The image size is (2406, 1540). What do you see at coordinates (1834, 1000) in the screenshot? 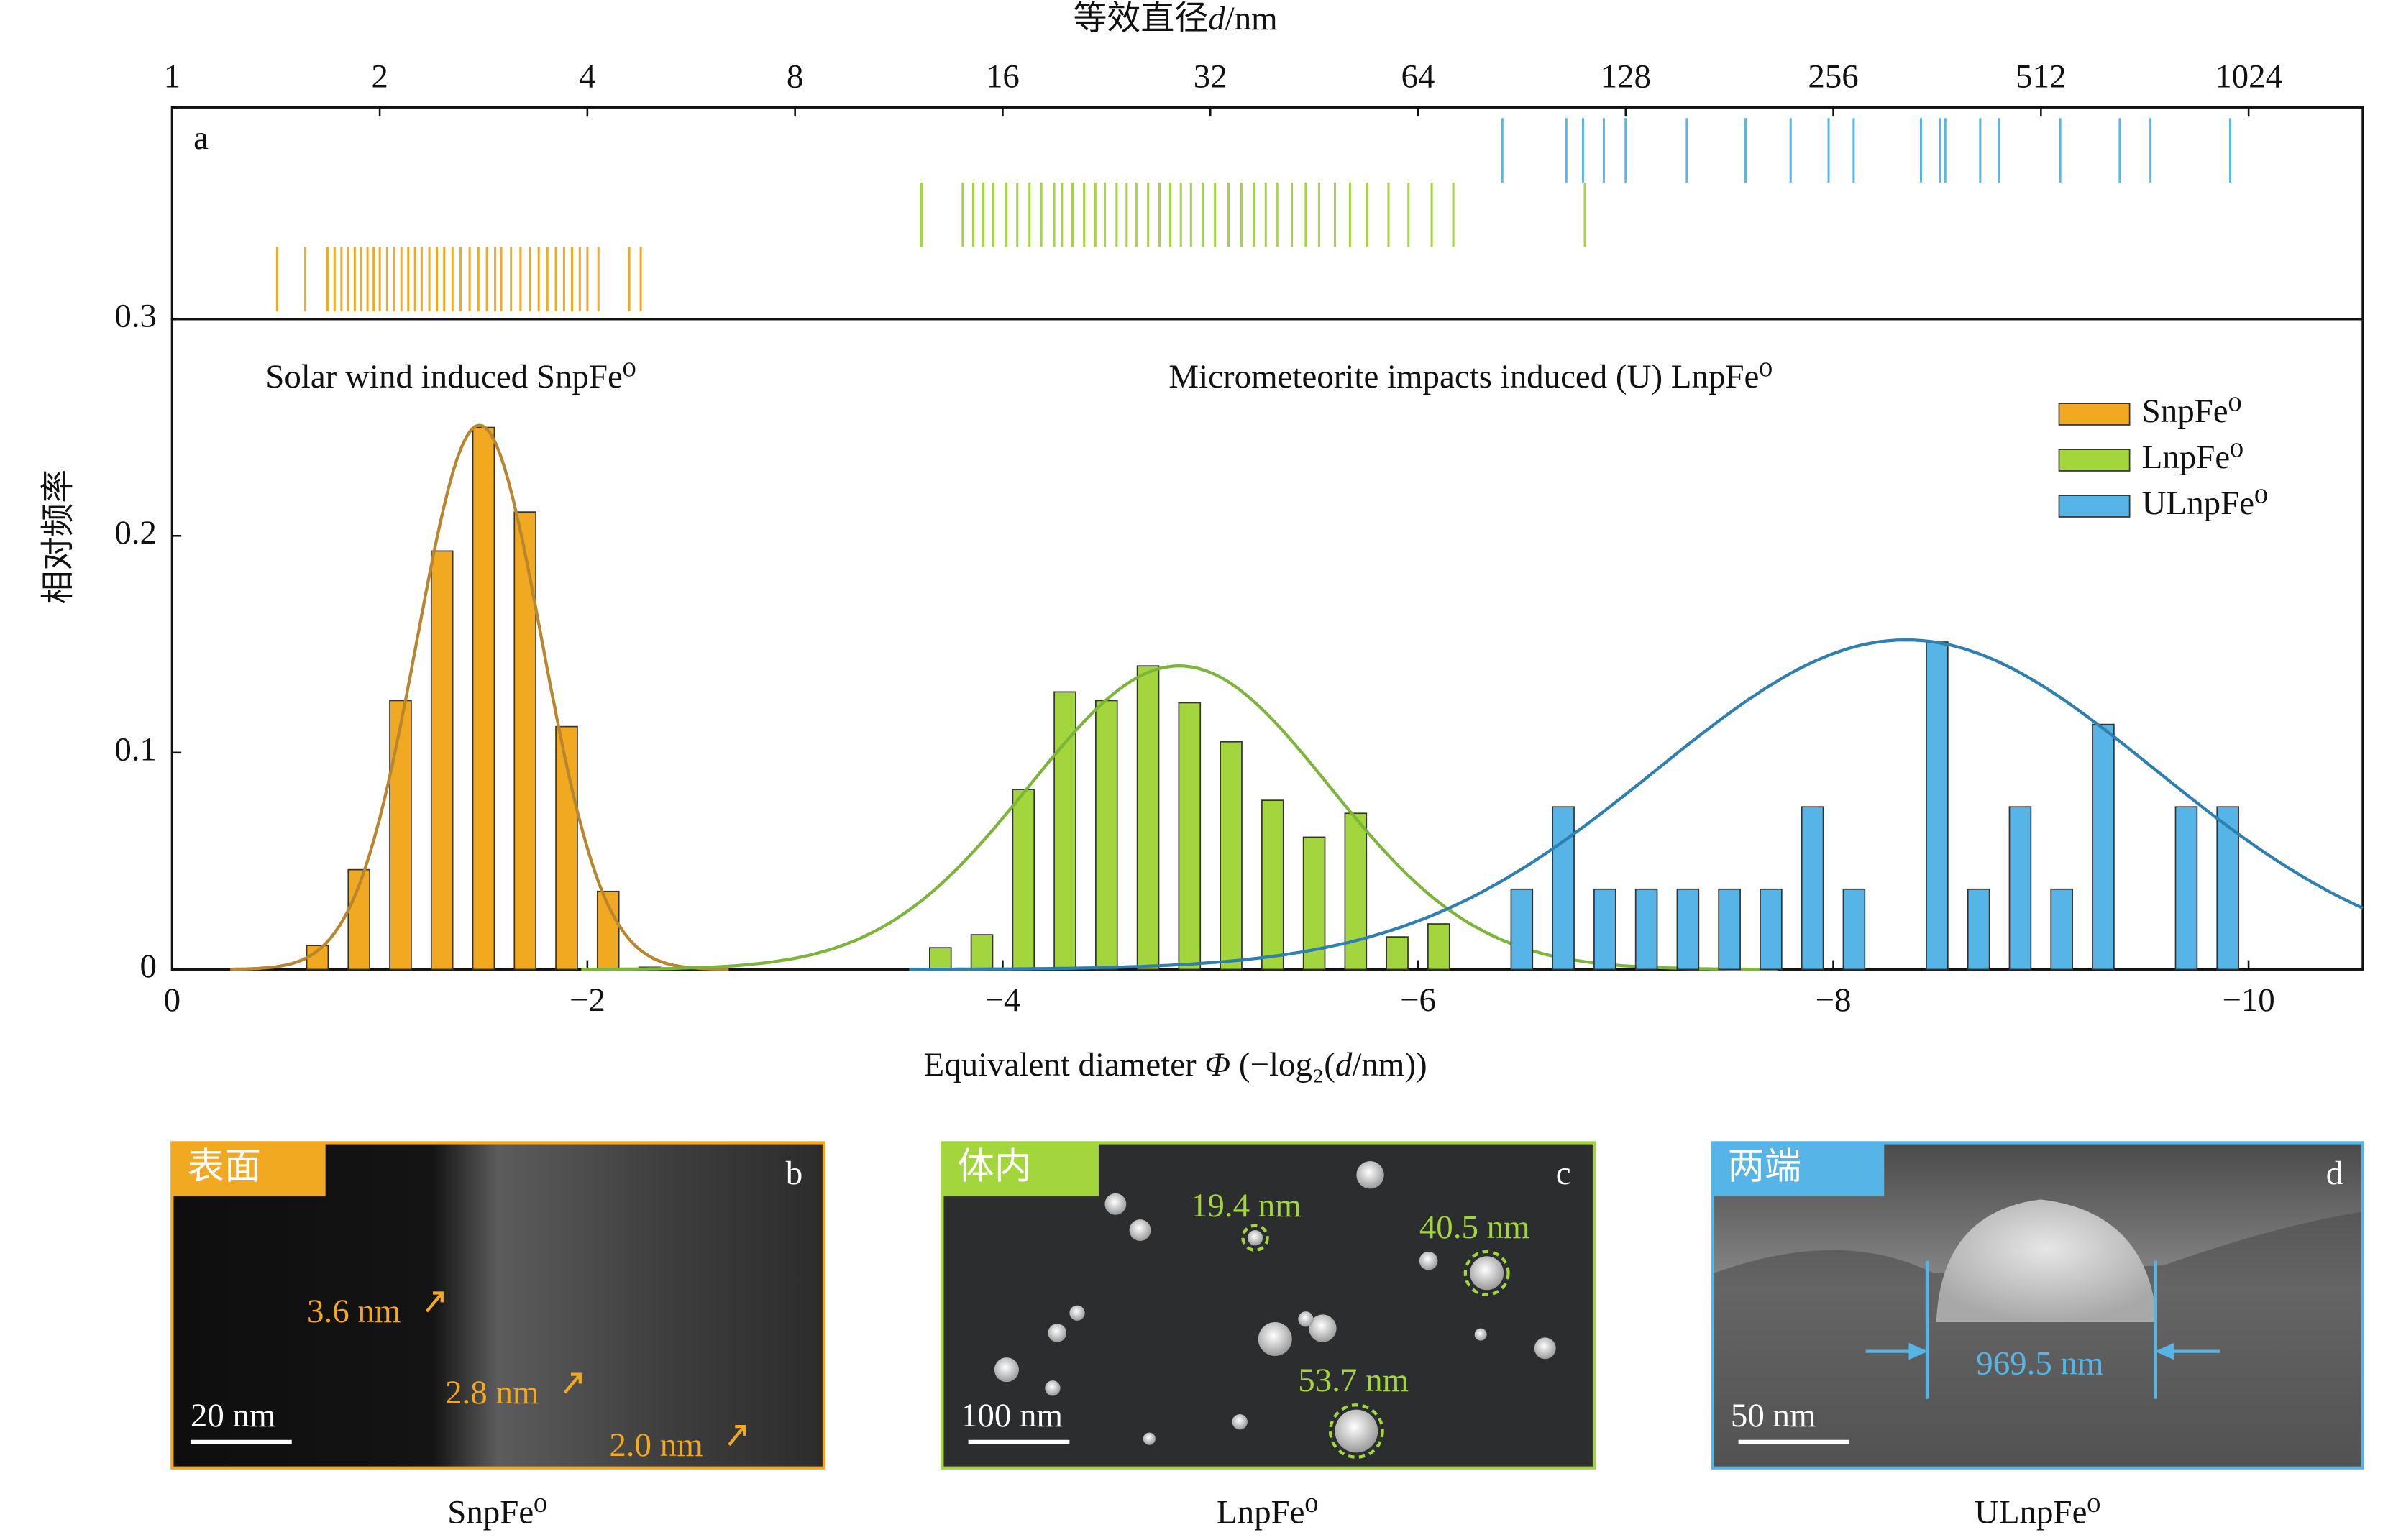
I see `x-tick-label: −8` at bounding box center [1834, 1000].